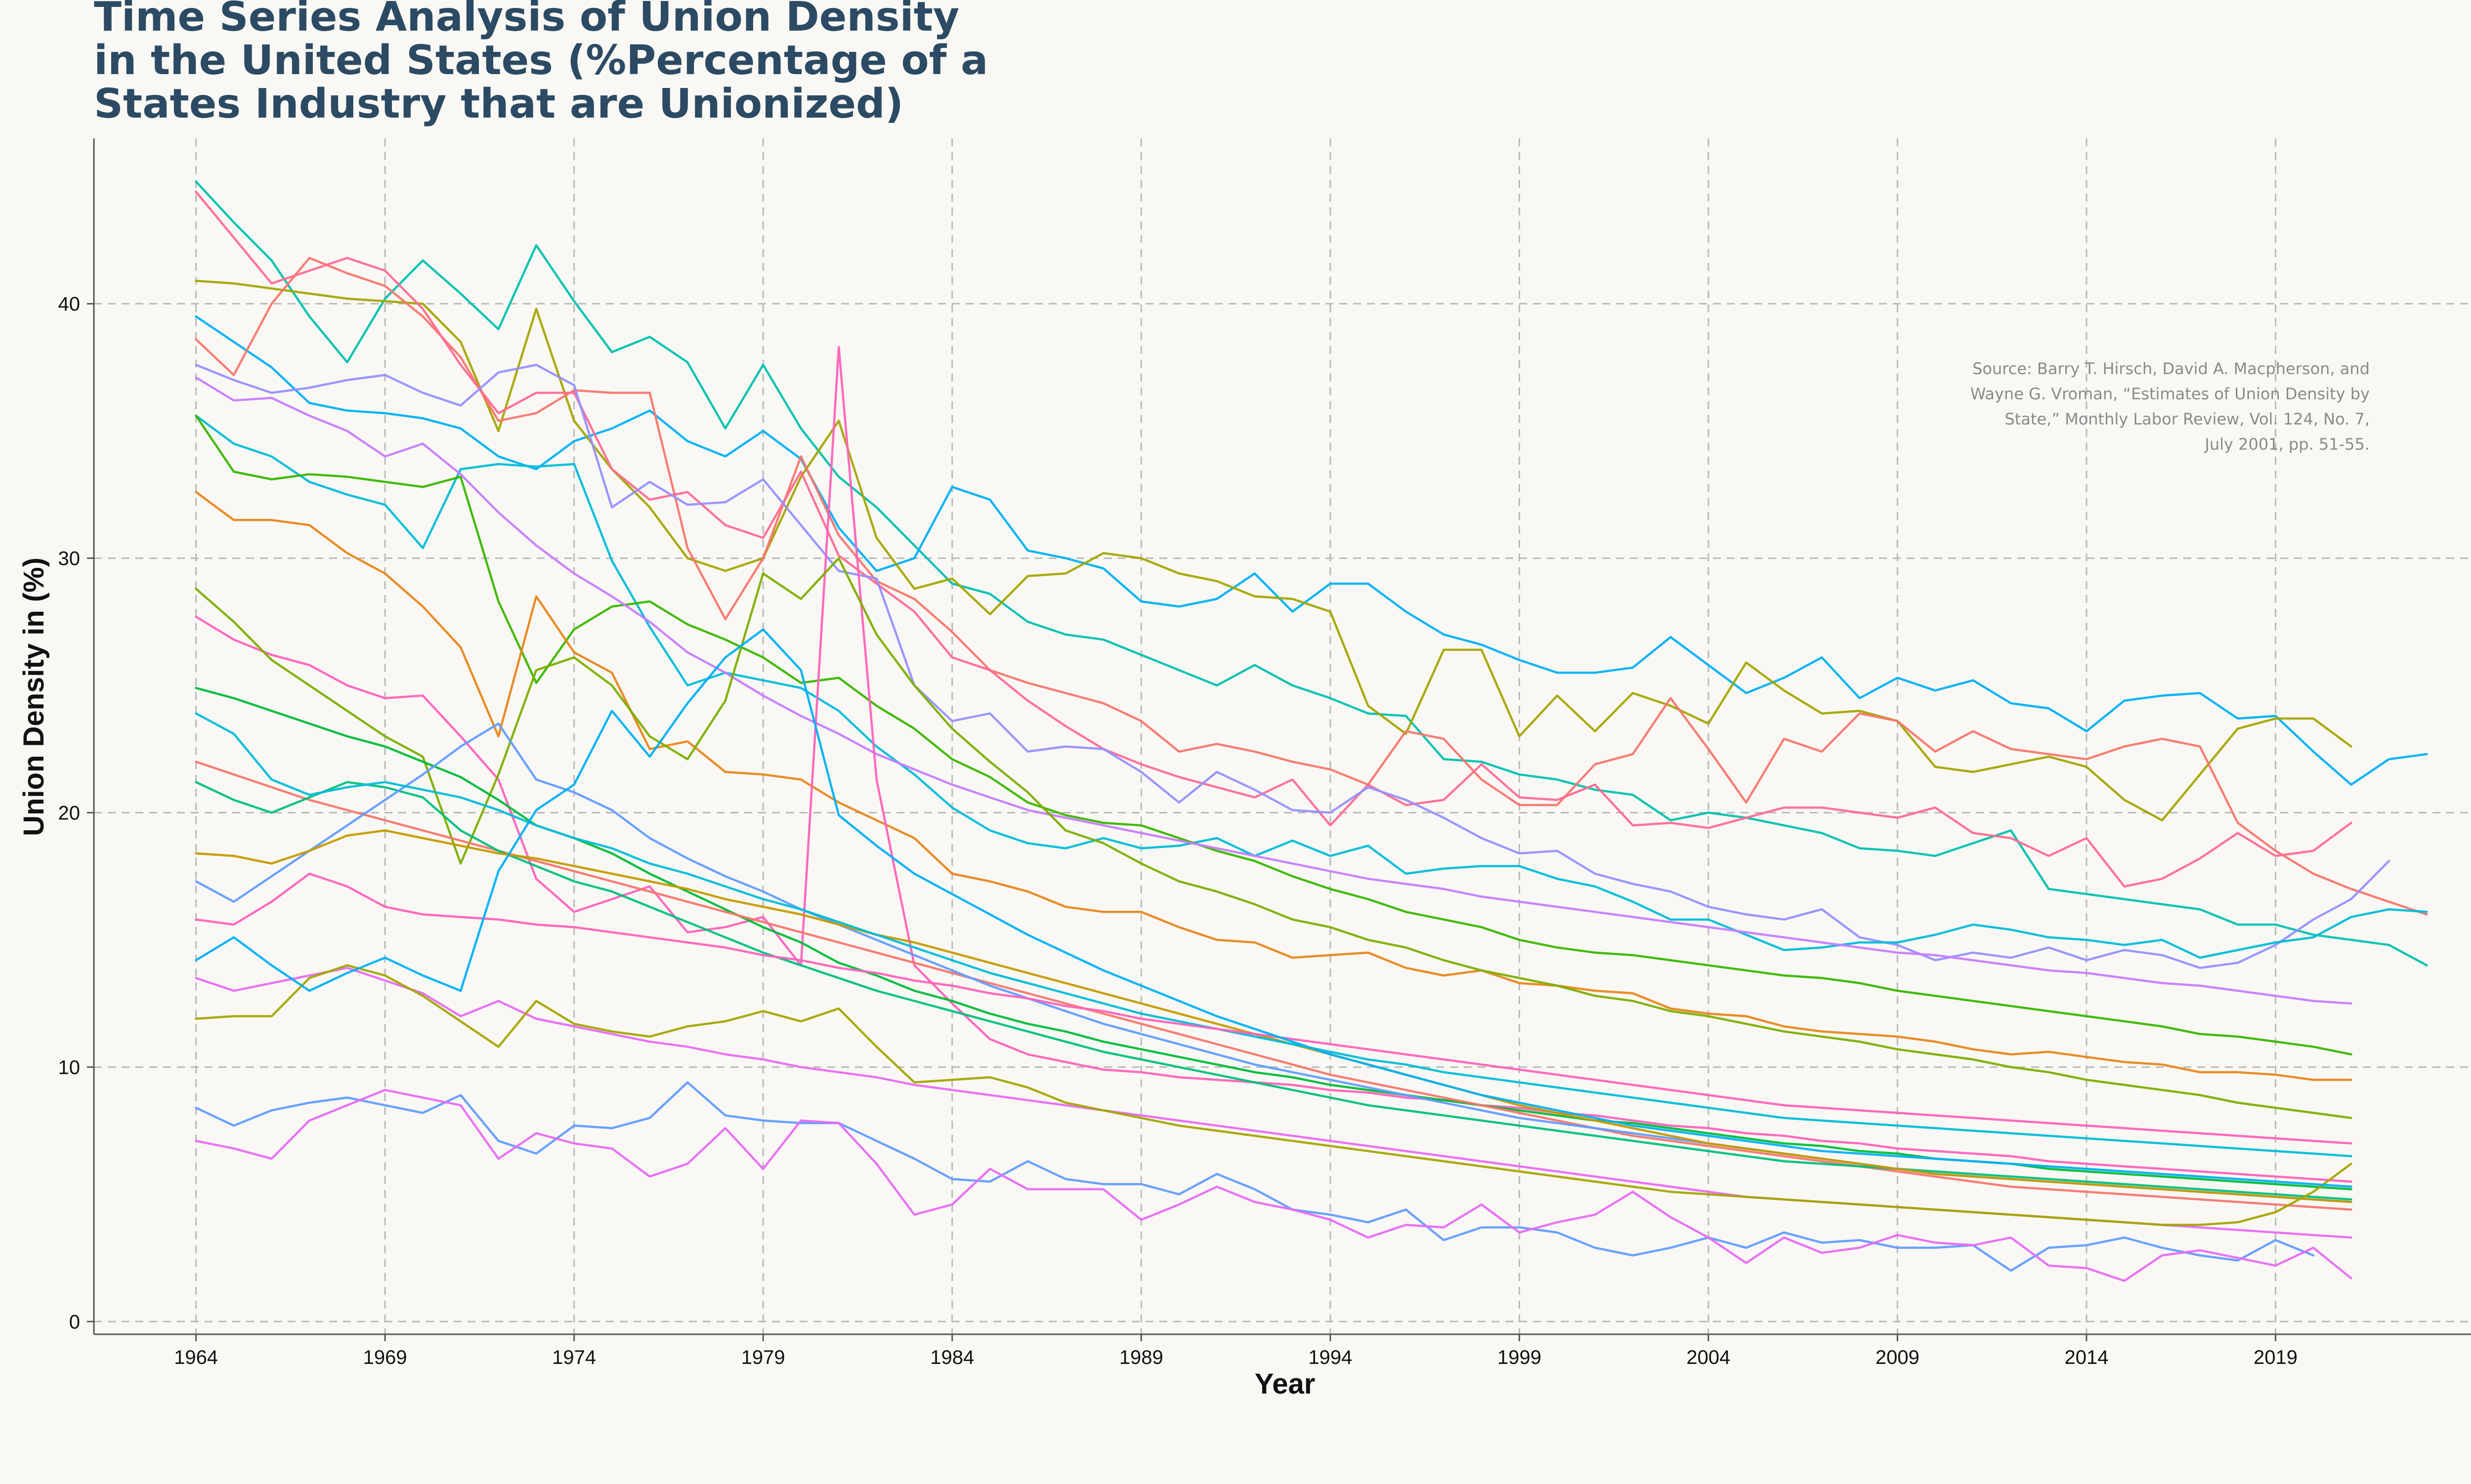 This screenshot has height=1484, width=2471. What do you see at coordinates (1141, 1357) in the screenshot?
I see `x-tick-label-1989: 1989` at bounding box center [1141, 1357].